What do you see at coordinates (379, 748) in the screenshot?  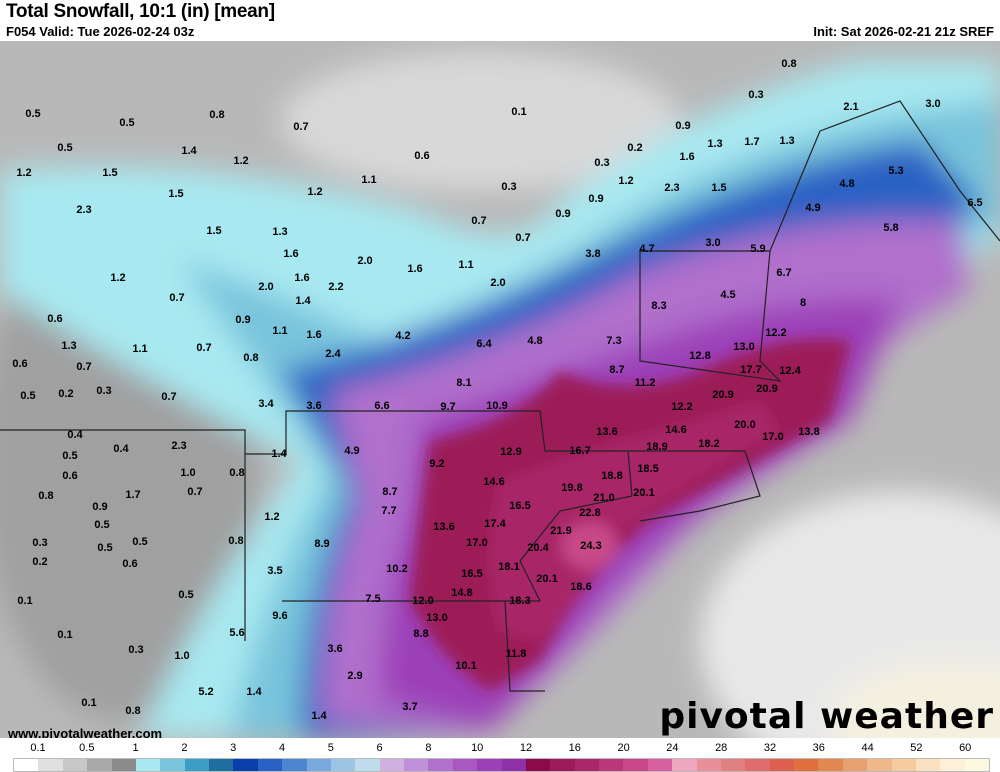 I see `legend-tick: 6` at bounding box center [379, 748].